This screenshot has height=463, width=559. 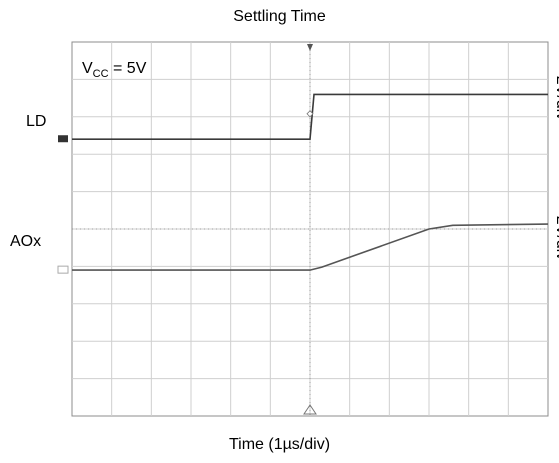 I want to click on series-label-aox: AOx, so click(x=26, y=241).